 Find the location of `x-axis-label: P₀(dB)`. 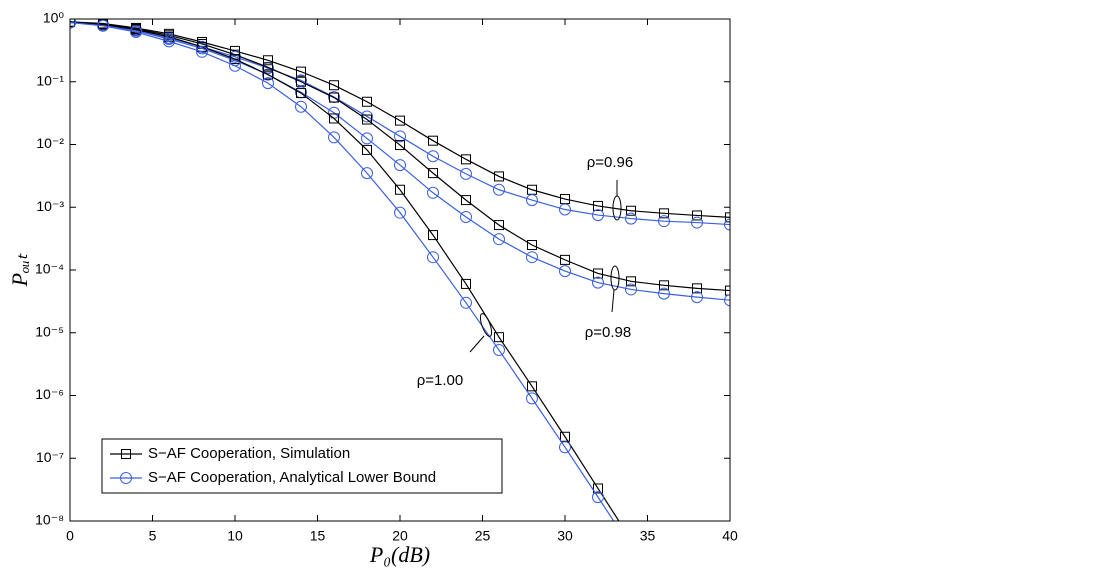

x-axis-label: P₀(dB) is located at coordinates (399, 554).